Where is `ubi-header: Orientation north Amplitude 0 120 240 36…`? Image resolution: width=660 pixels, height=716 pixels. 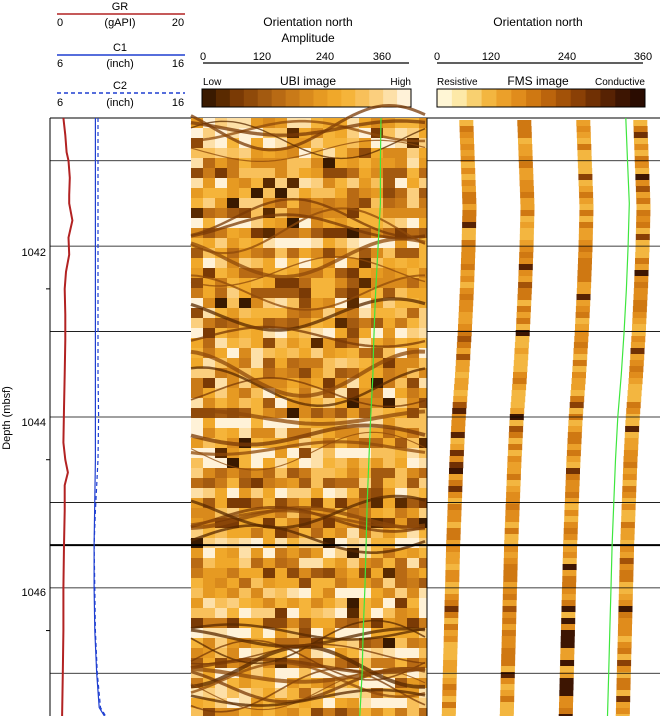 ubi-header: Orientation north Amplitude 0 120 240 36… is located at coordinates (306, 61).